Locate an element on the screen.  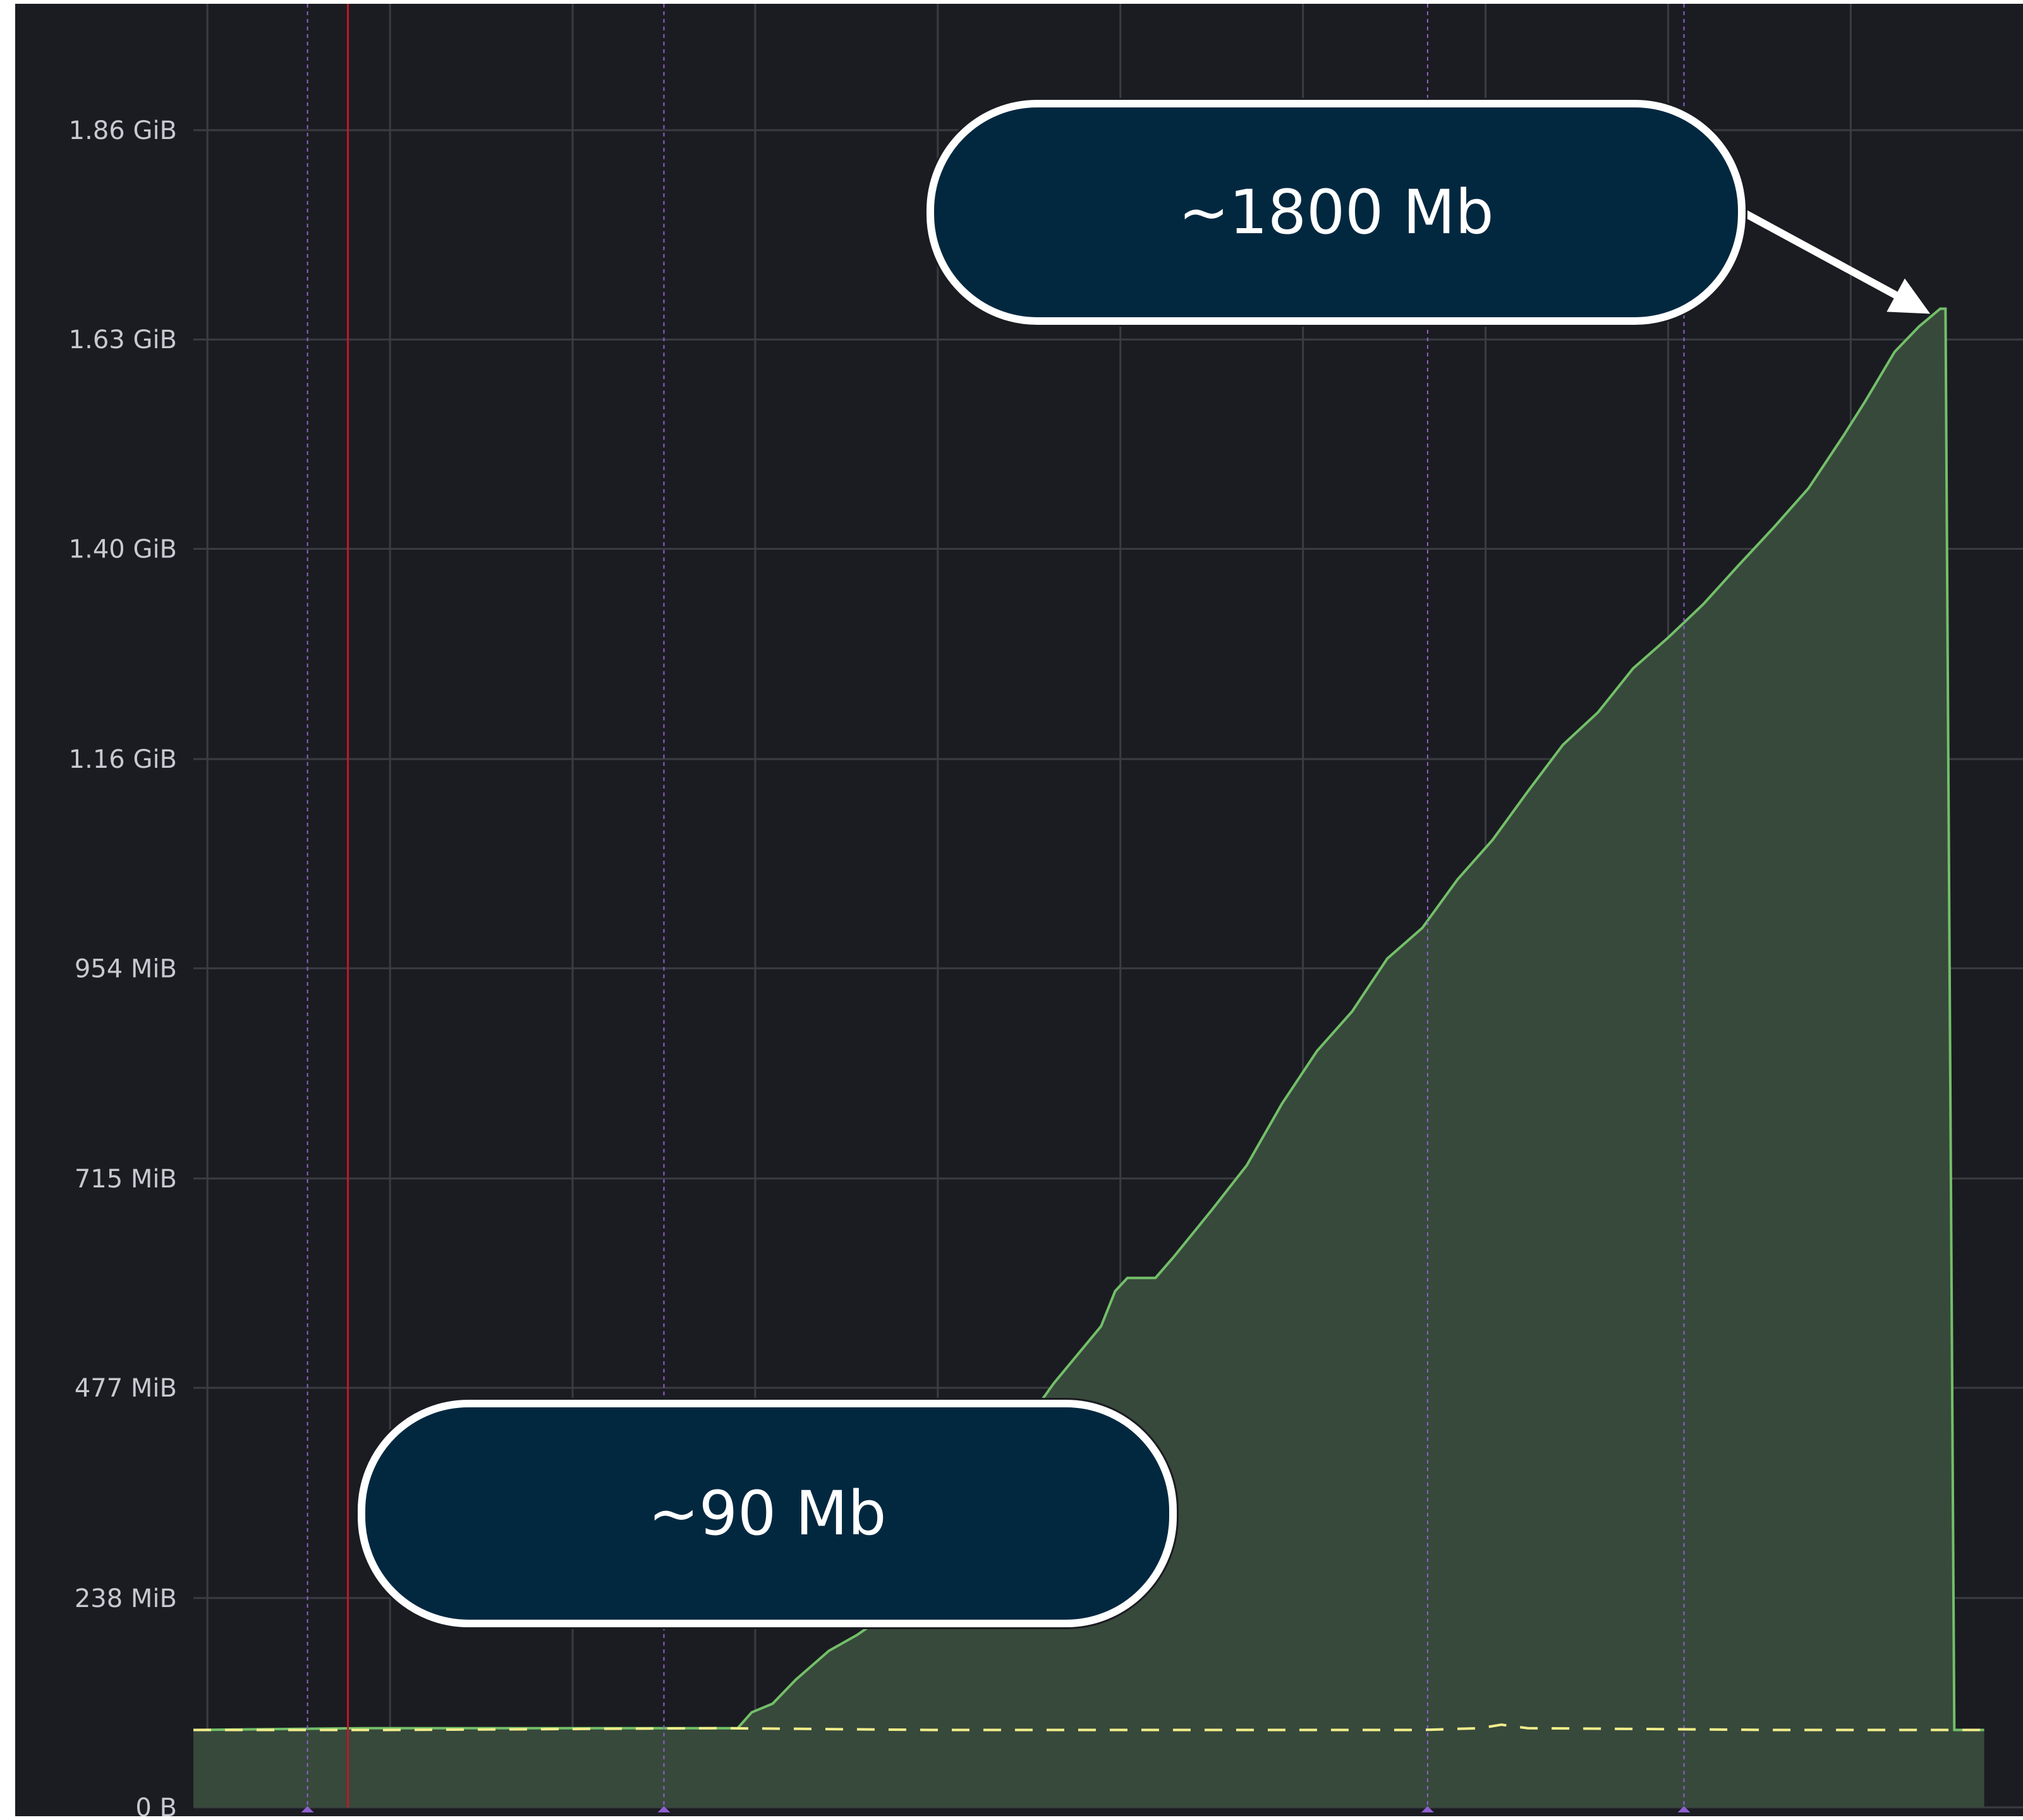
y-tick-label-4: 954 MiB is located at coordinates (126, 968).